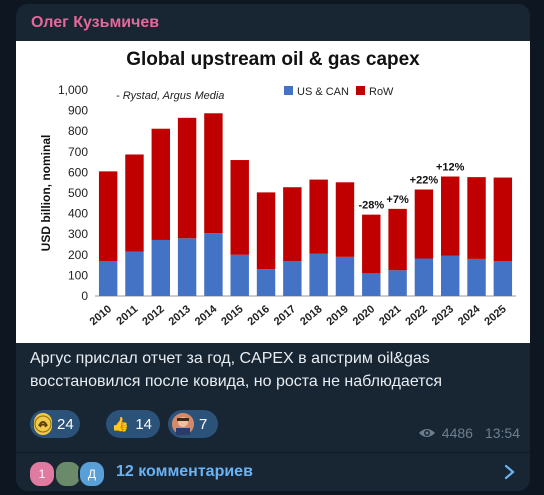 The width and height of the screenshot is (544, 495). What do you see at coordinates (266, 231) in the screenshot?
I see `bar-row-2016` at bounding box center [266, 231].